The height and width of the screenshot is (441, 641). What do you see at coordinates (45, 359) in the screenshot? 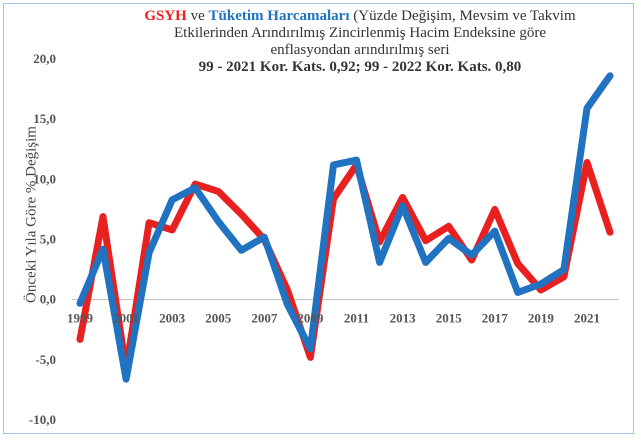
I see `y-tick-label: -5,0` at bounding box center [45, 359].